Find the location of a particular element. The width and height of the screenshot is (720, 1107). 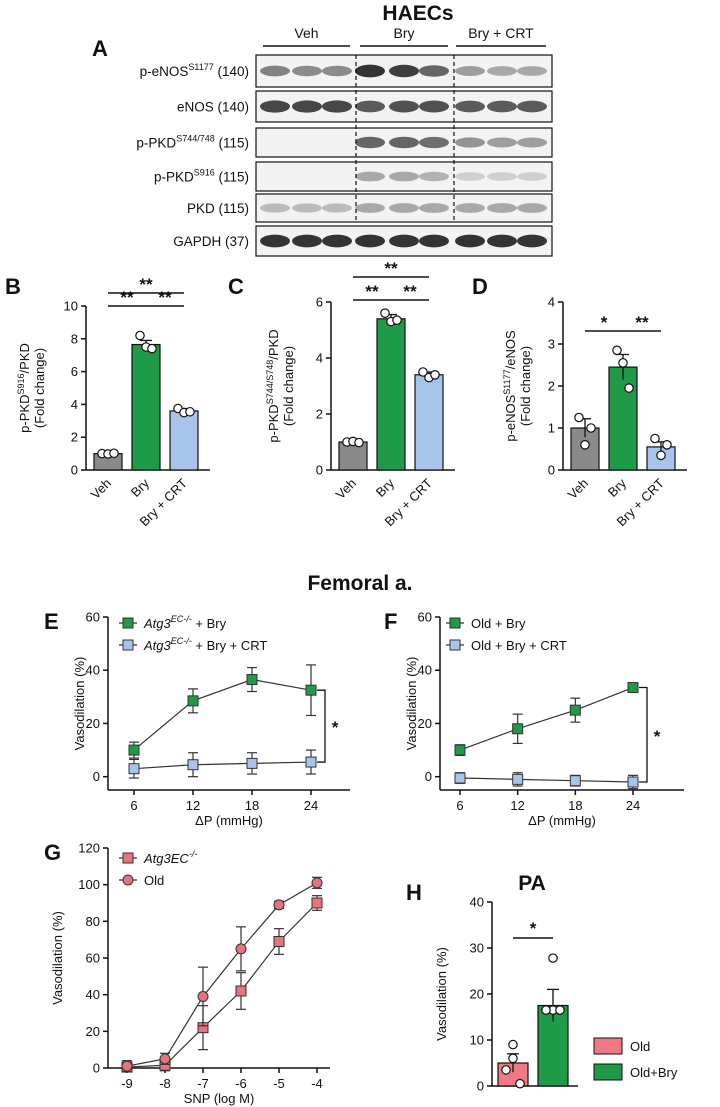

legend-label: Old is located at coordinates (640, 1046).